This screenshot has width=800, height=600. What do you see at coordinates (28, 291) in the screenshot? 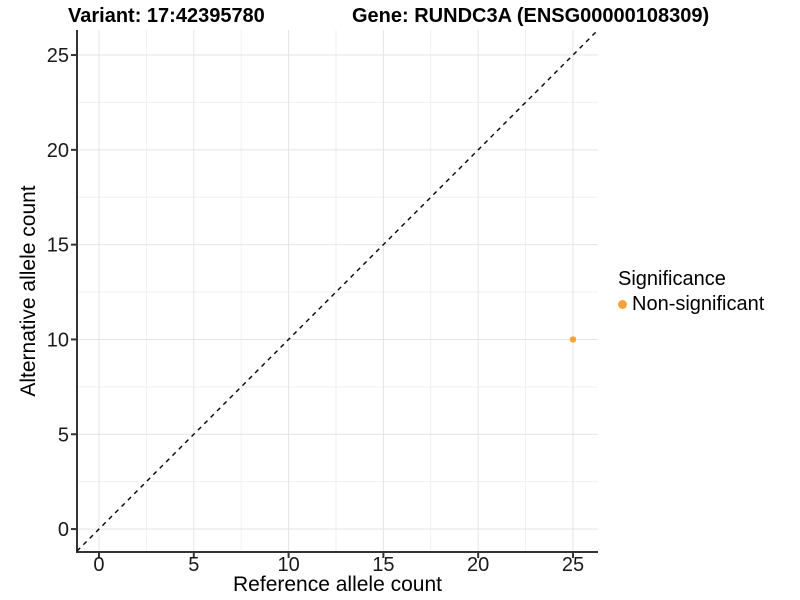
I see `y-axis-label: Alternative allele count` at bounding box center [28, 291].